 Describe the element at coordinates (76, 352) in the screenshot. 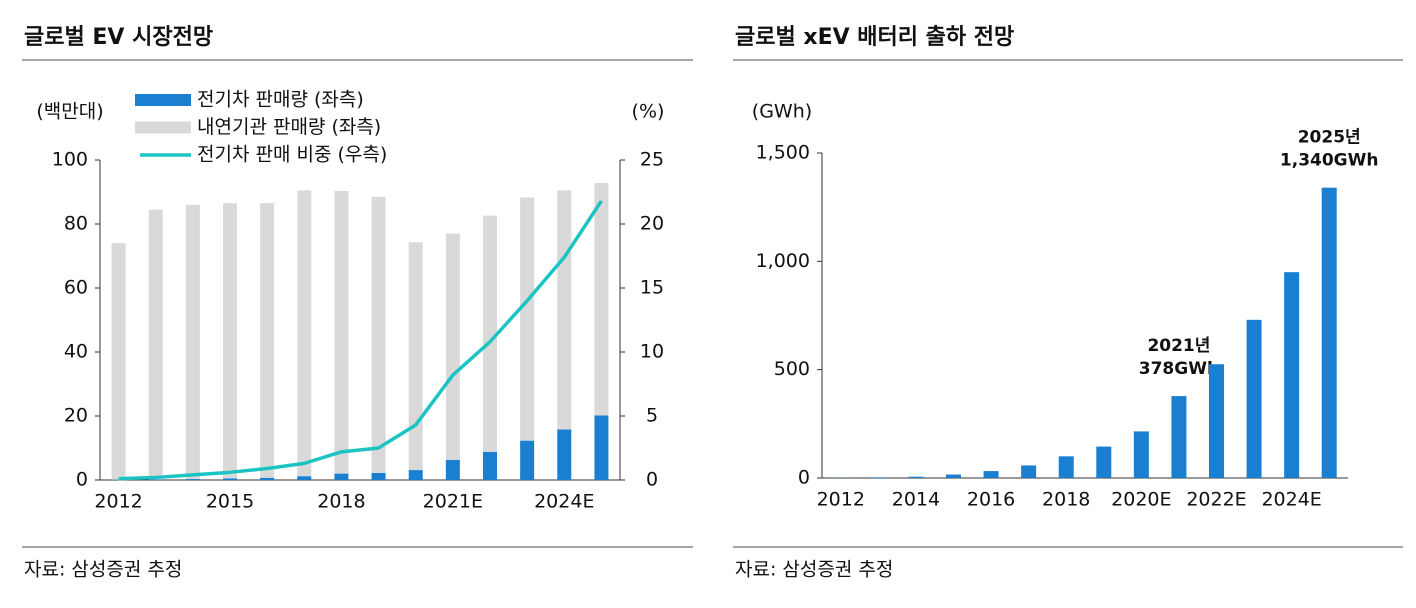

I see `y-tick-label: 40` at that location.